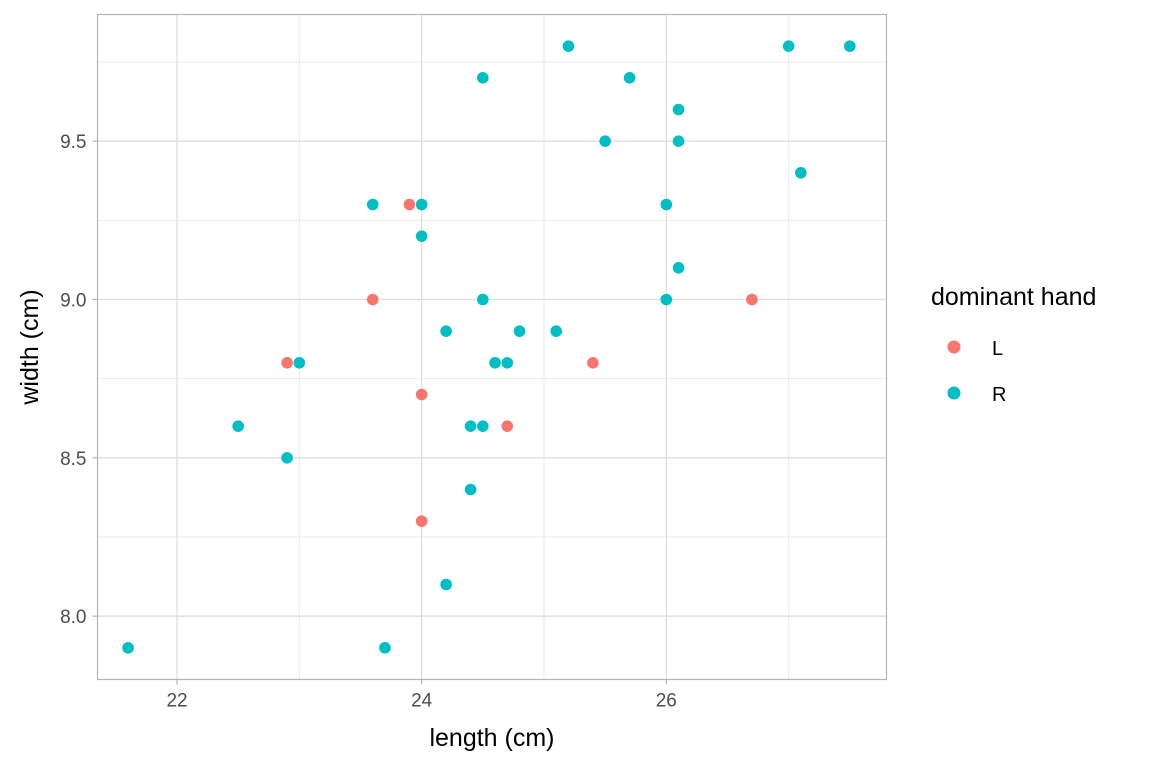 This screenshot has width=1152, height=768. What do you see at coordinates (997, 349) in the screenshot?
I see `legend-label-l: L` at bounding box center [997, 349].